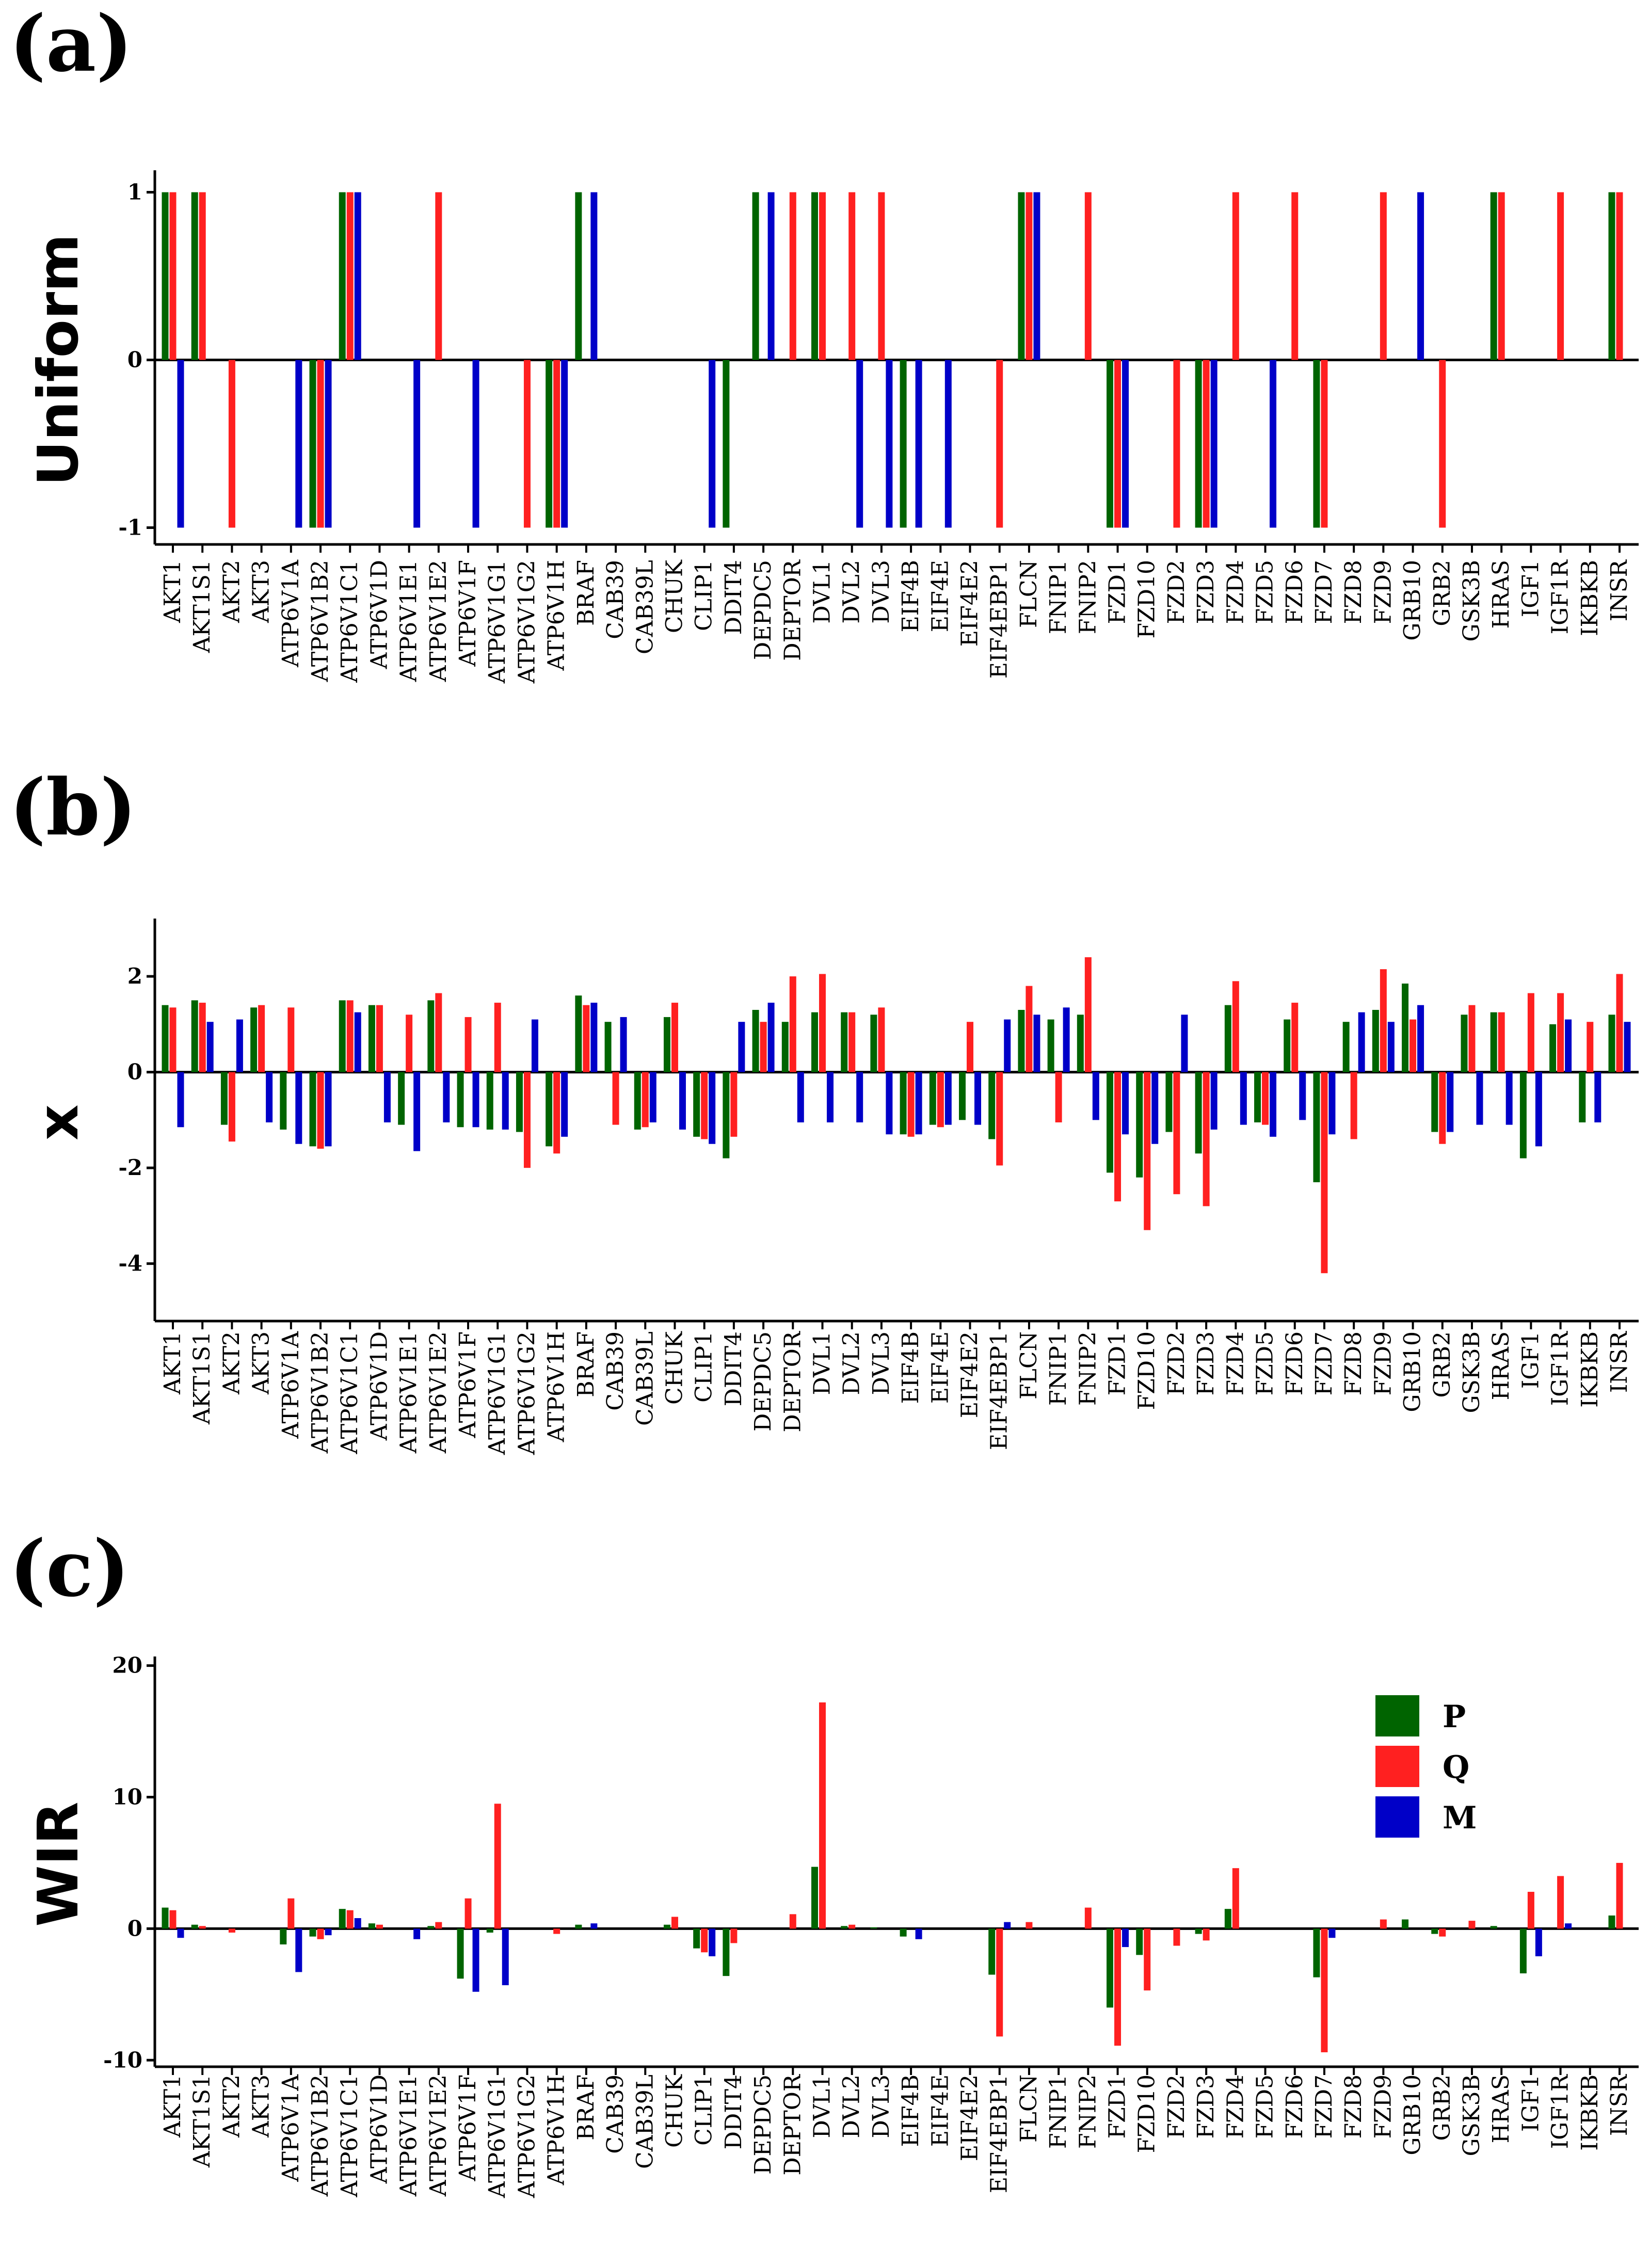 Image resolution: width=1650 pixels, height=2268 pixels. I want to click on chart2-category-label: ATP6V1C1, so click(350, 1393).